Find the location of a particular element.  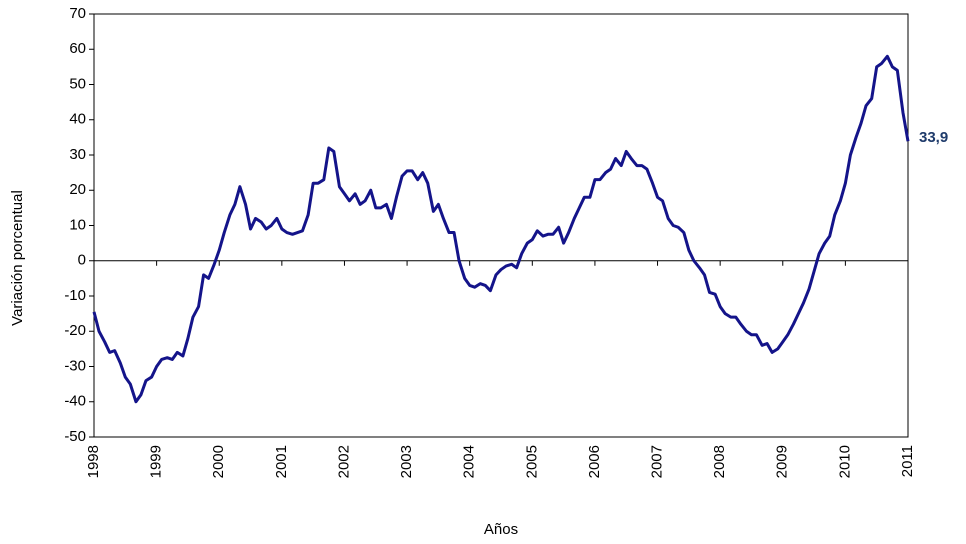

y-tick-label: 0 is located at coordinates (82, 260).